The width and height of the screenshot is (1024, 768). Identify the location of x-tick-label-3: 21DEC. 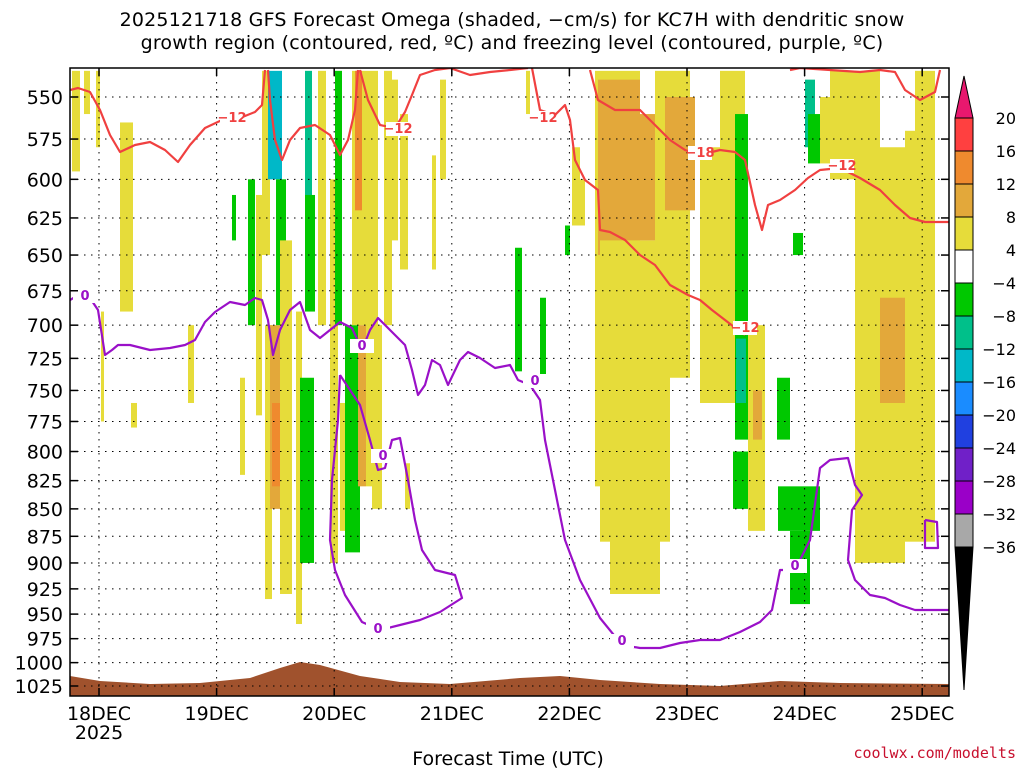
(452, 714).